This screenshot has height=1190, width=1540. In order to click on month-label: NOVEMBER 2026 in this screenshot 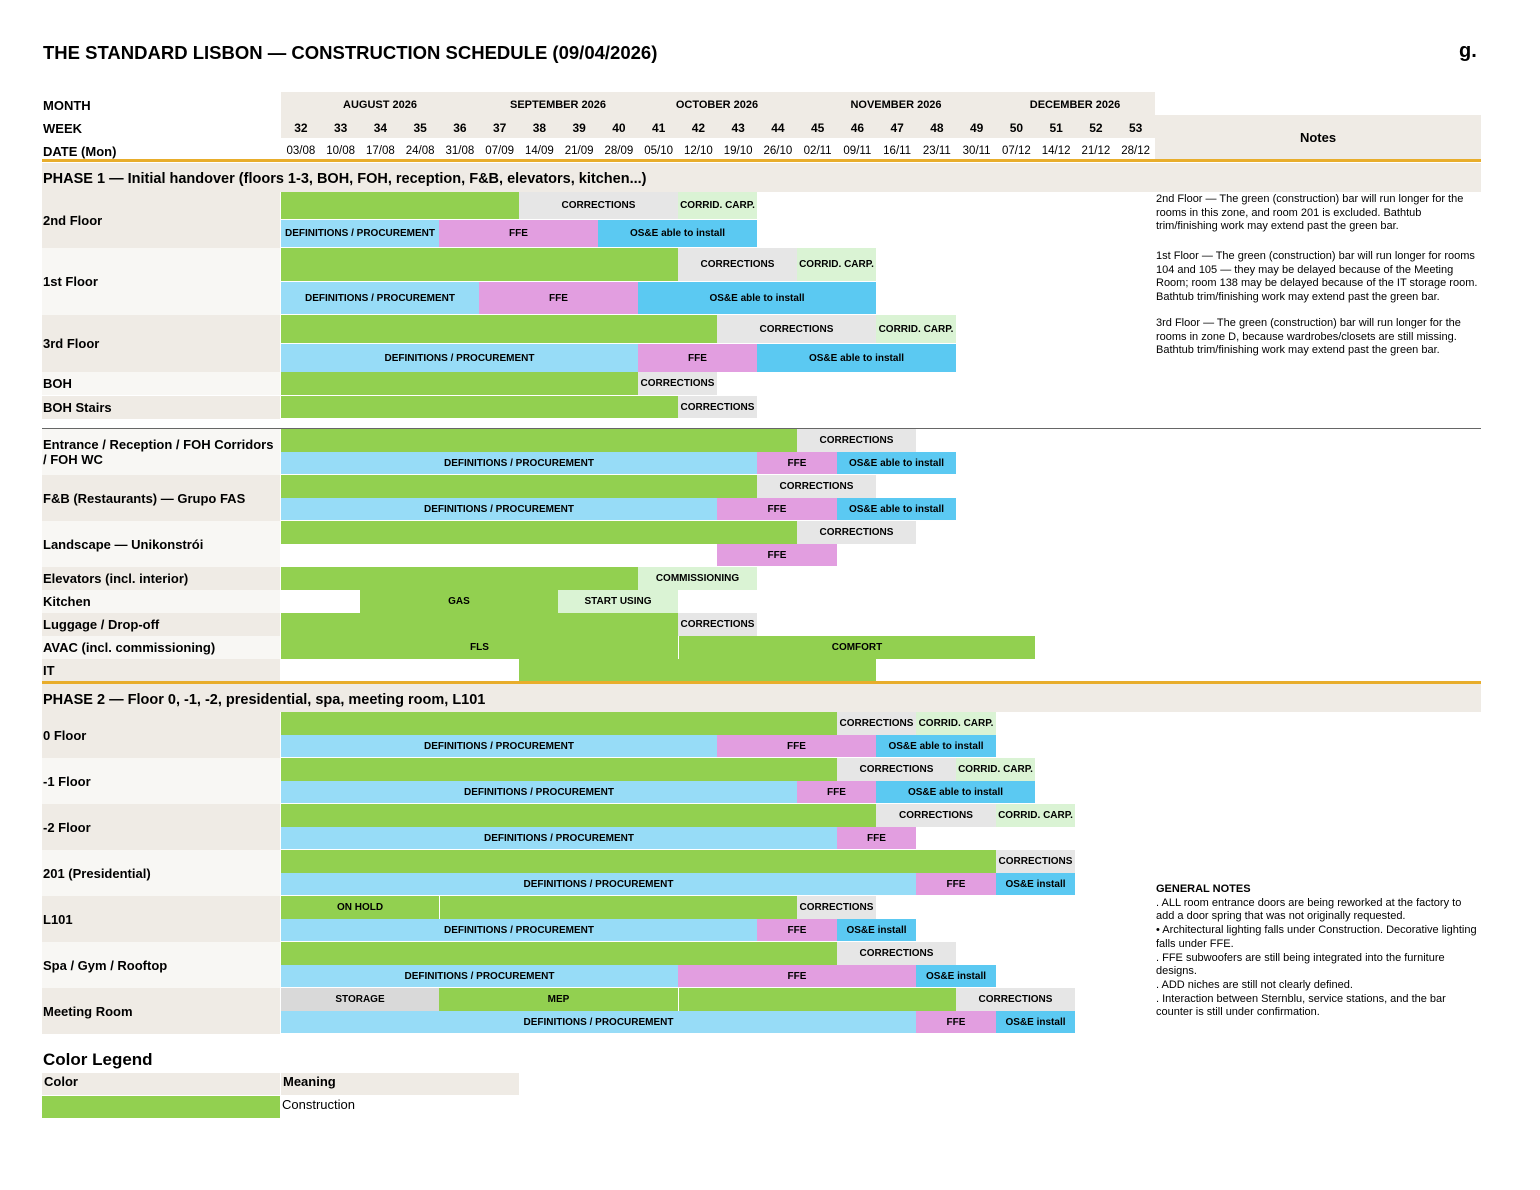, I will do `click(896, 105)`.